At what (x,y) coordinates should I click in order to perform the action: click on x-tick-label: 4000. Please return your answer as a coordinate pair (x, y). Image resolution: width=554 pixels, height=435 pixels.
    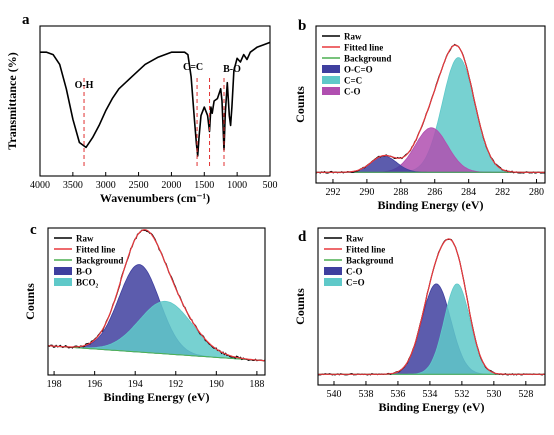
    Looking at the image, I should click on (40, 185).